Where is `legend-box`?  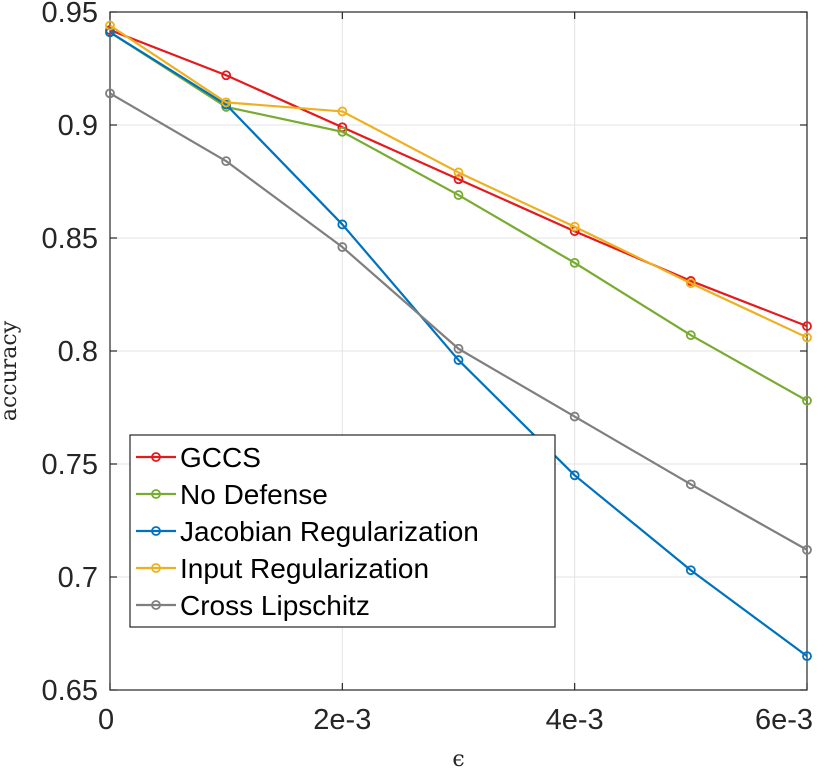 legend-box is located at coordinates (342, 531).